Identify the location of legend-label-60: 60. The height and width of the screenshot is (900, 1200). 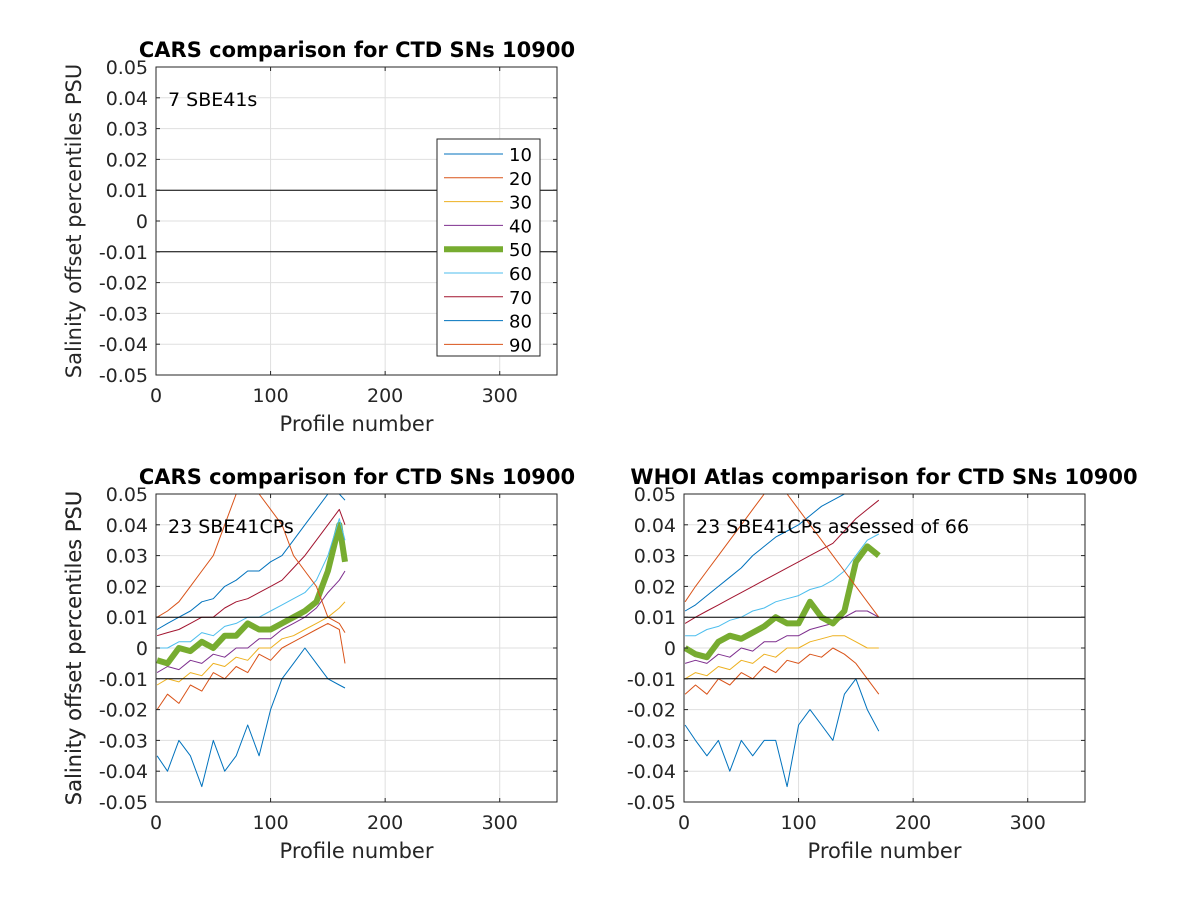
(520, 274).